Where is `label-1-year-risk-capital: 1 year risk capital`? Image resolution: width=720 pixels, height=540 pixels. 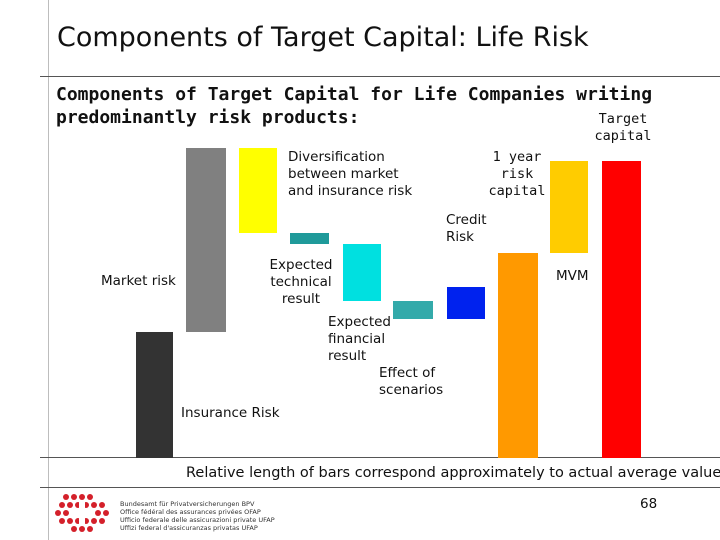
label-1-year-risk-capital: 1 year risk capital is located at coordinates (517, 174).